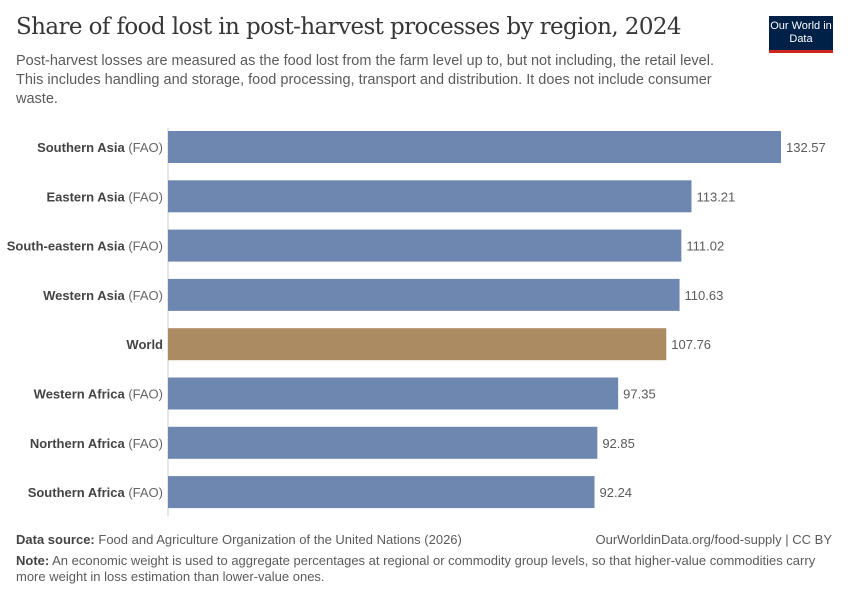  What do you see at coordinates (691, 344) in the screenshot?
I see `data-label: 107.76` at bounding box center [691, 344].